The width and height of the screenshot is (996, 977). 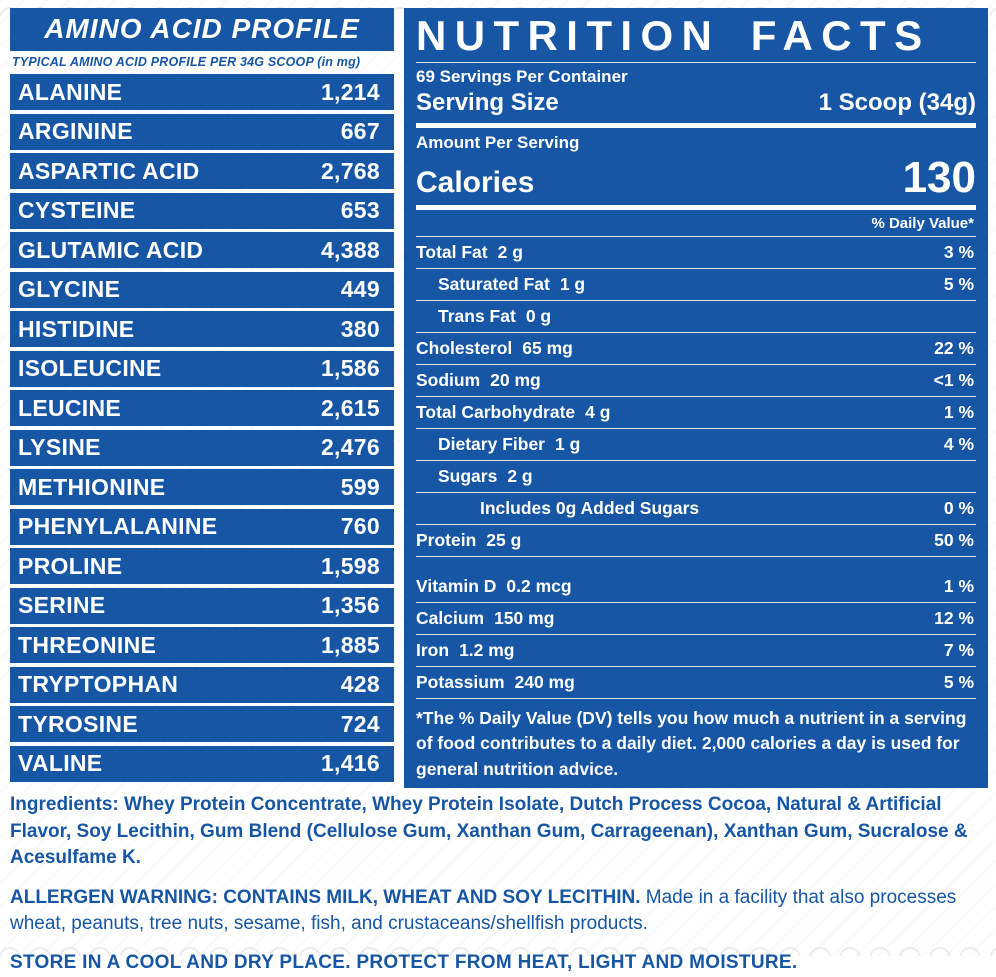 What do you see at coordinates (953, 380) in the screenshot?
I see `nutrient-daily-value: <1 %` at bounding box center [953, 380].